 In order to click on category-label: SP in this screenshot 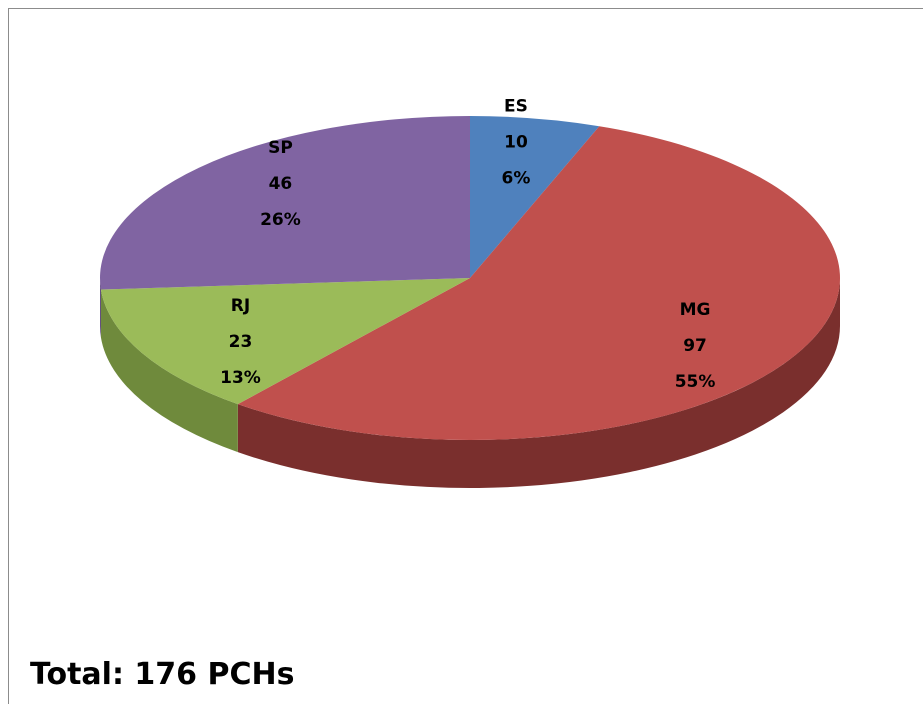, I will do `click(280, 148)`.